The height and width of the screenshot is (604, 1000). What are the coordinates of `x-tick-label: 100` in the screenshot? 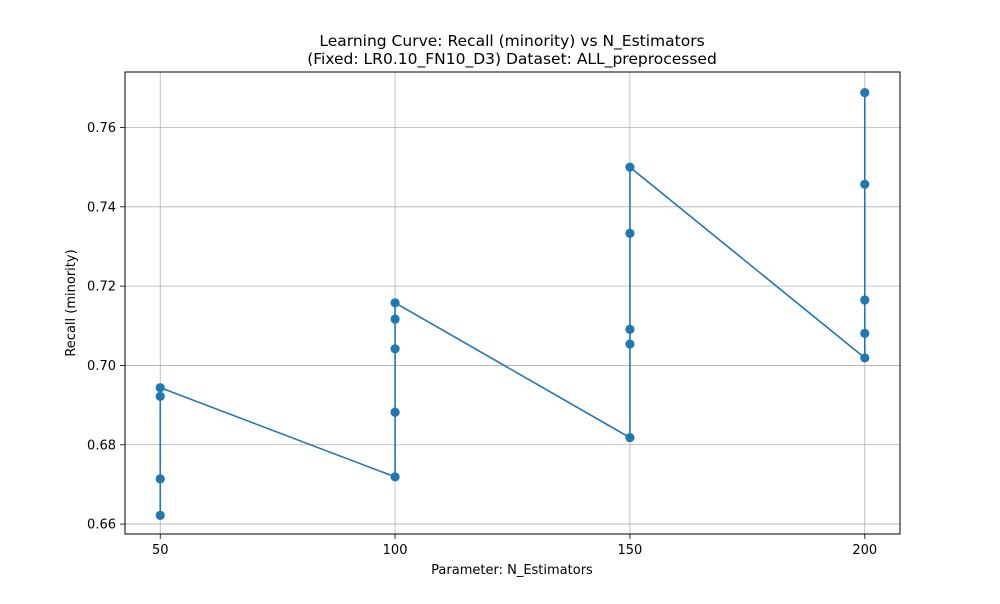 It's located at (395, 550).